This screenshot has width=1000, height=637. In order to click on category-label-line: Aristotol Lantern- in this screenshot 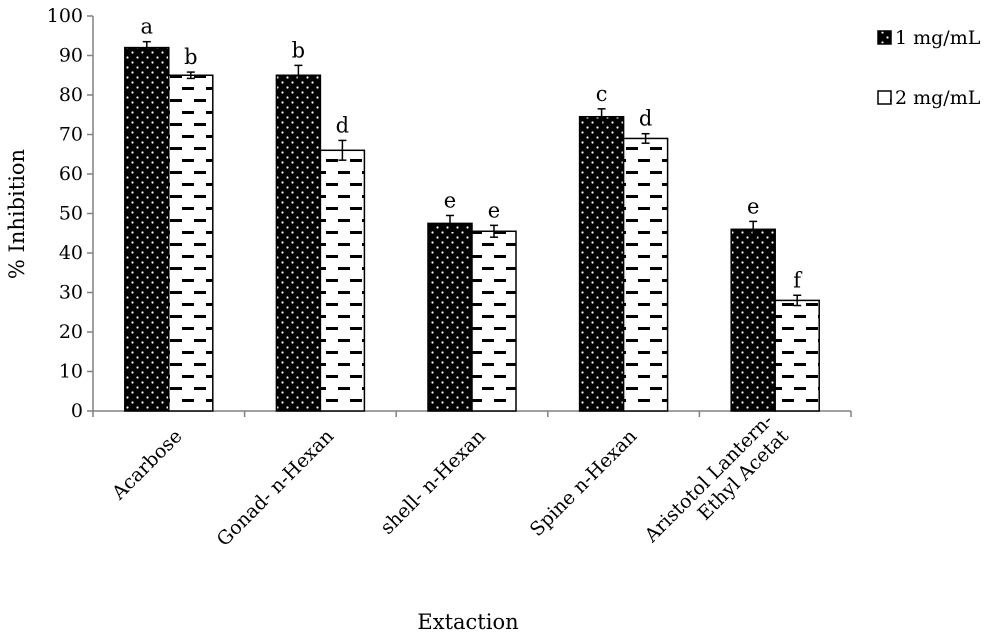, I will do `click(709, 479)`.